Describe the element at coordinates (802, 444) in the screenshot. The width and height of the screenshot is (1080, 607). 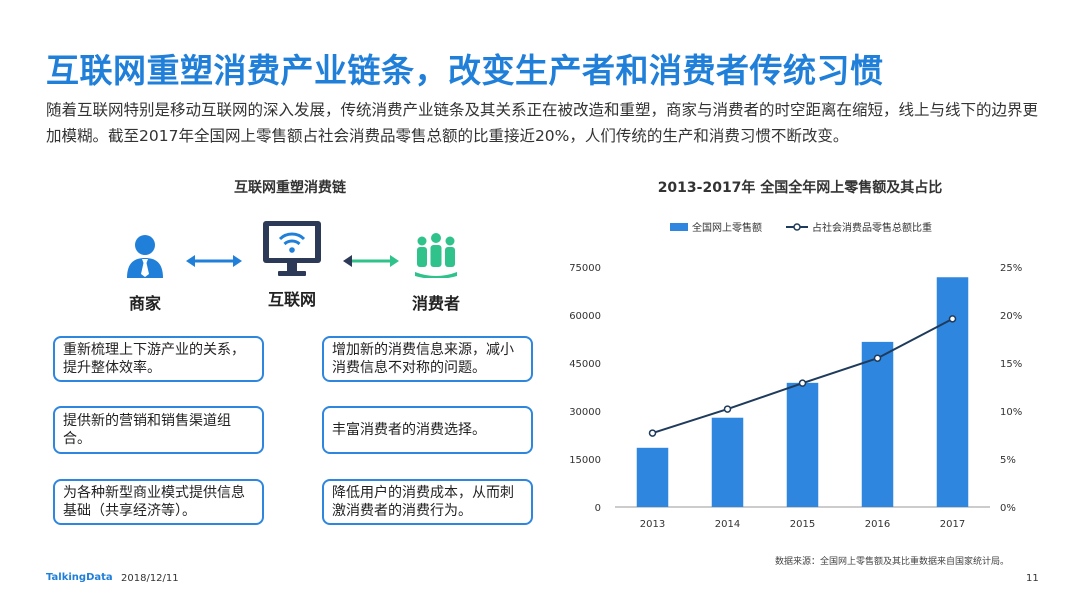
I see `bar-2015` at that location.